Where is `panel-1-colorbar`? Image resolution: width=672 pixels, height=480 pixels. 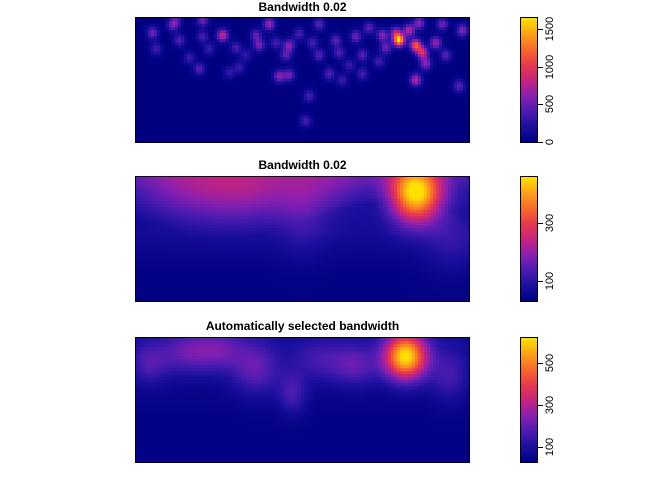
panel-1-colorbar is located at coordinates (529, 80).